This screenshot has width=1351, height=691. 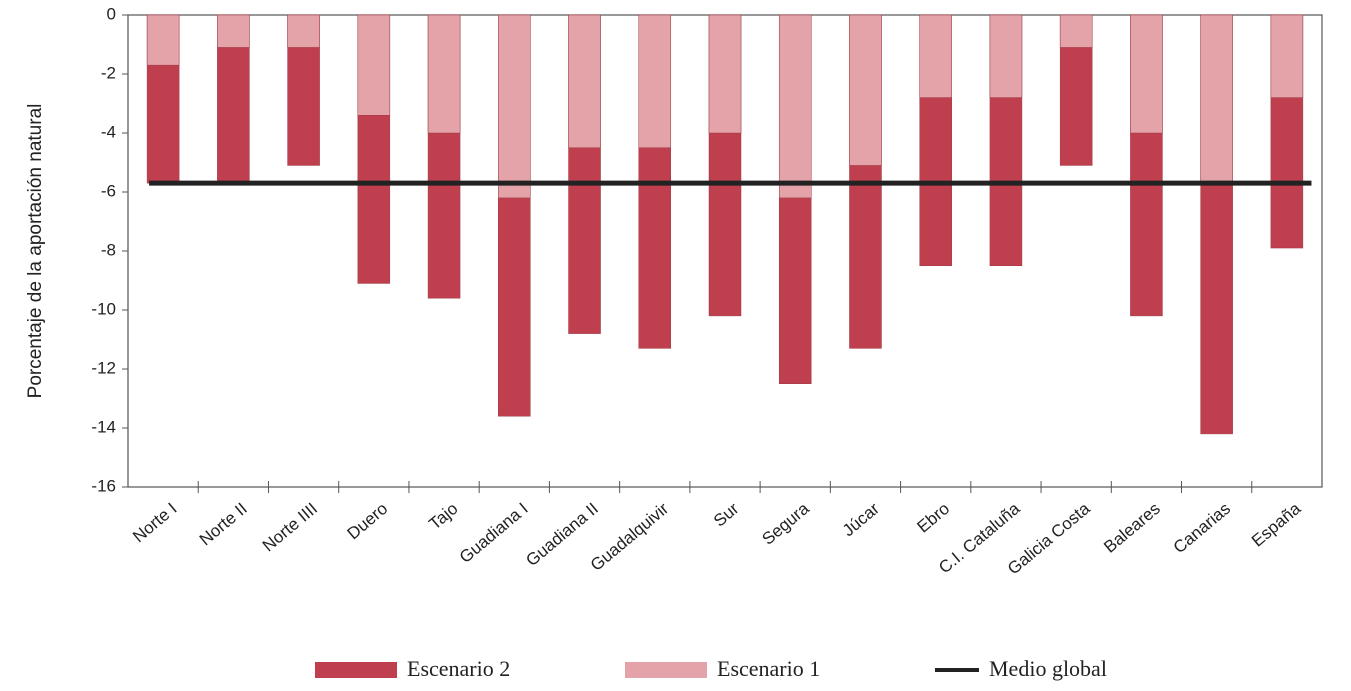 I want to click on legend-label: Escenario 2, so click(x=458, y=668).